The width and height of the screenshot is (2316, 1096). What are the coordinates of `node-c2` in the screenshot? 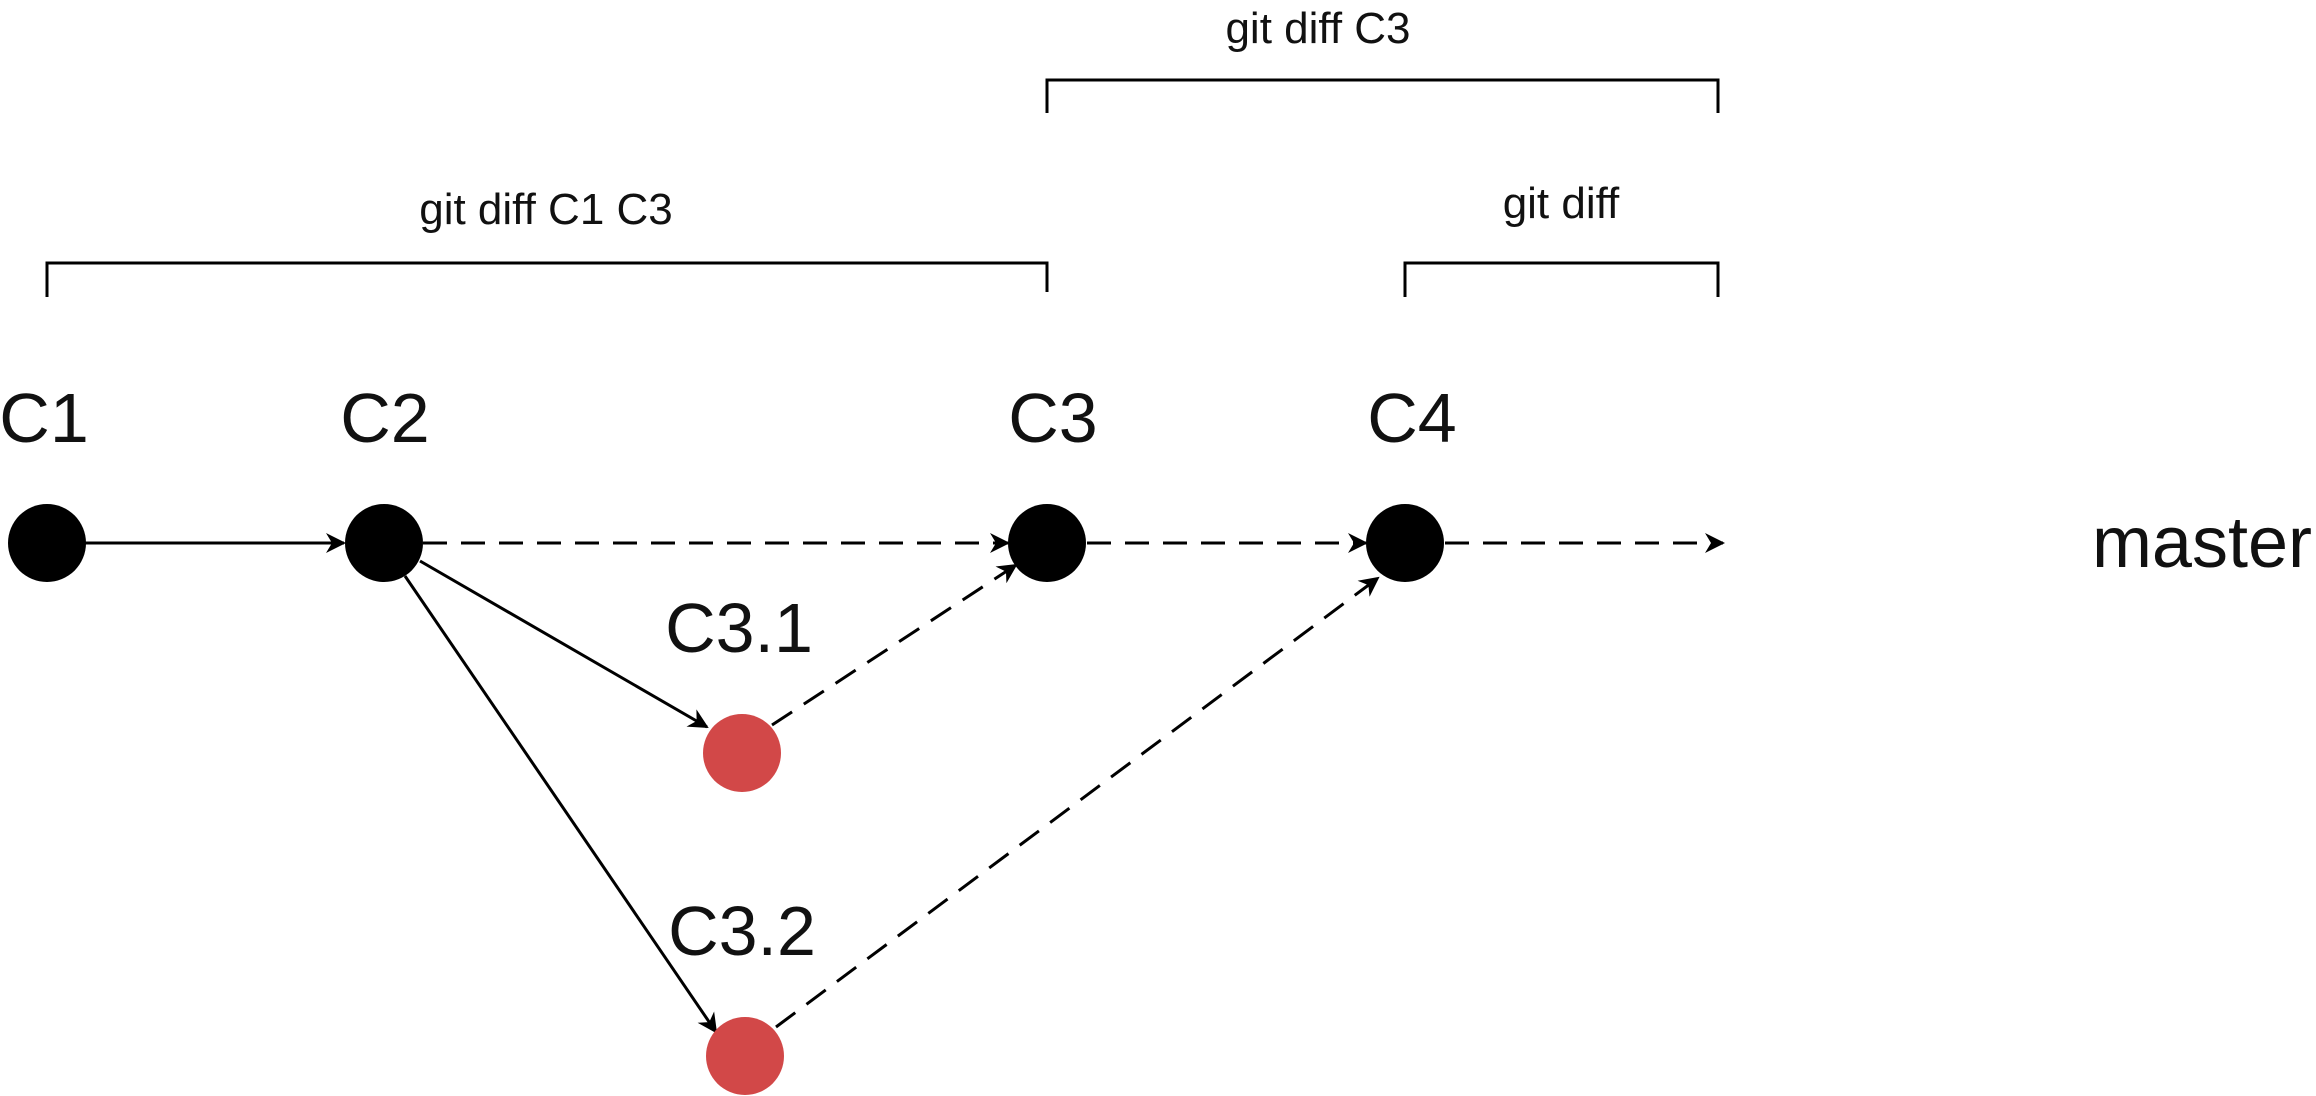 It's located at (384, 543).